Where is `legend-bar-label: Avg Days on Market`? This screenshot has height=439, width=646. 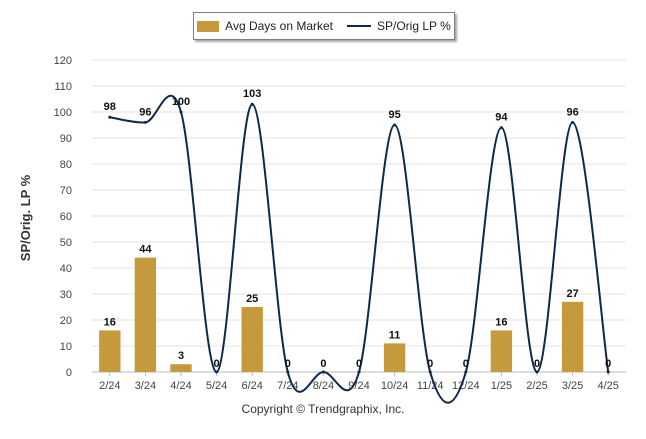
legend-bar-label: Avg Days on Market is located at coordinates (279, 26).